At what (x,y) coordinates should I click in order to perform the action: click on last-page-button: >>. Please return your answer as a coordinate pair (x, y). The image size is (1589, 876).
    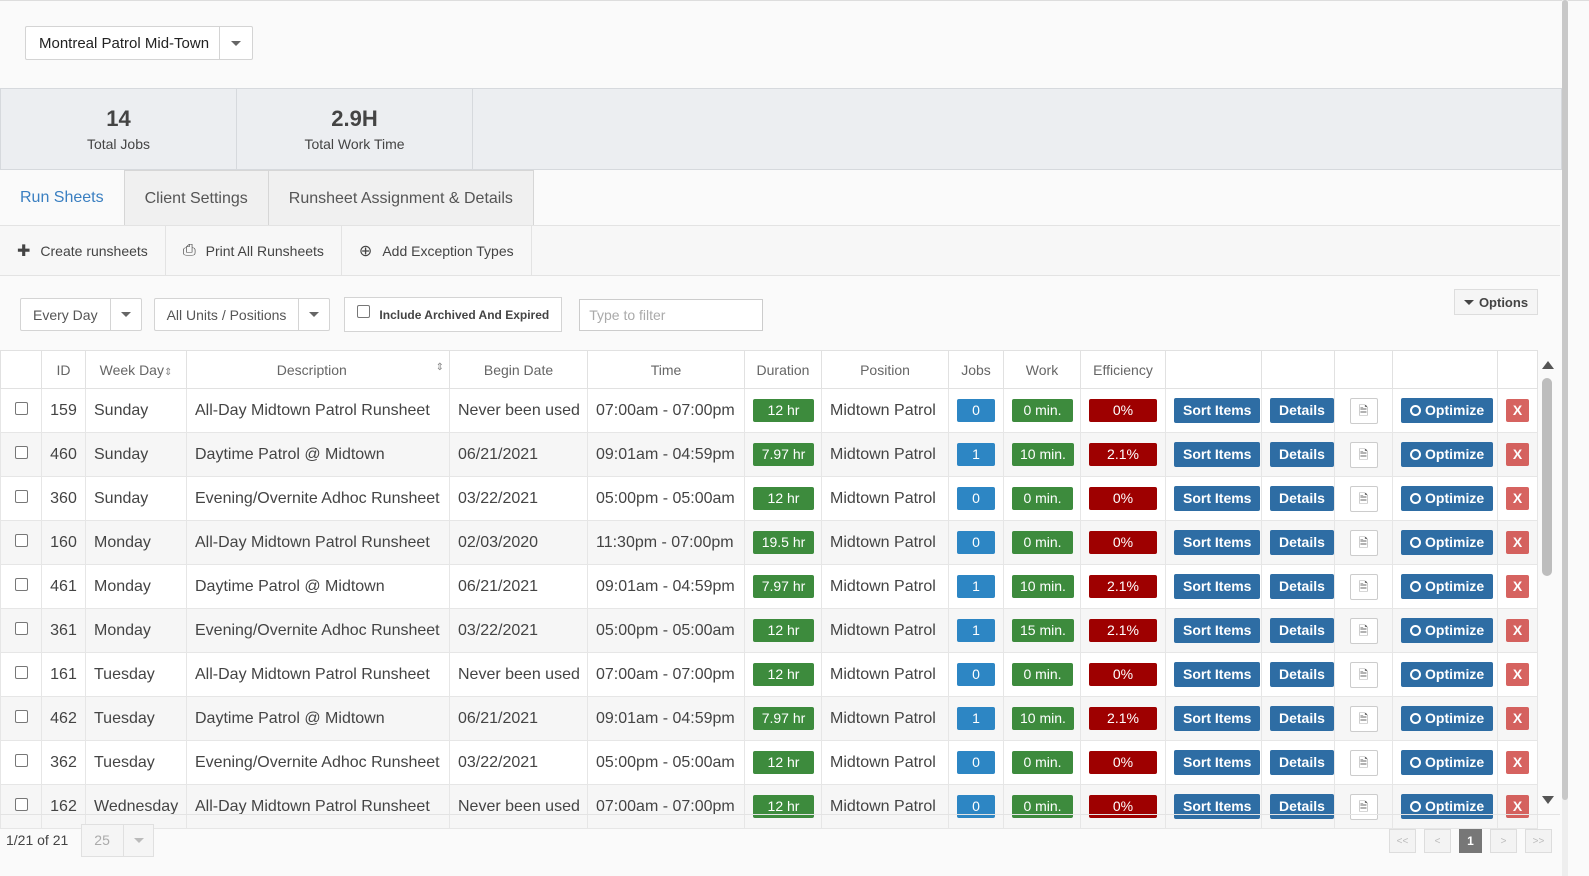
    Looking at the image, I should click on (1538, 841).